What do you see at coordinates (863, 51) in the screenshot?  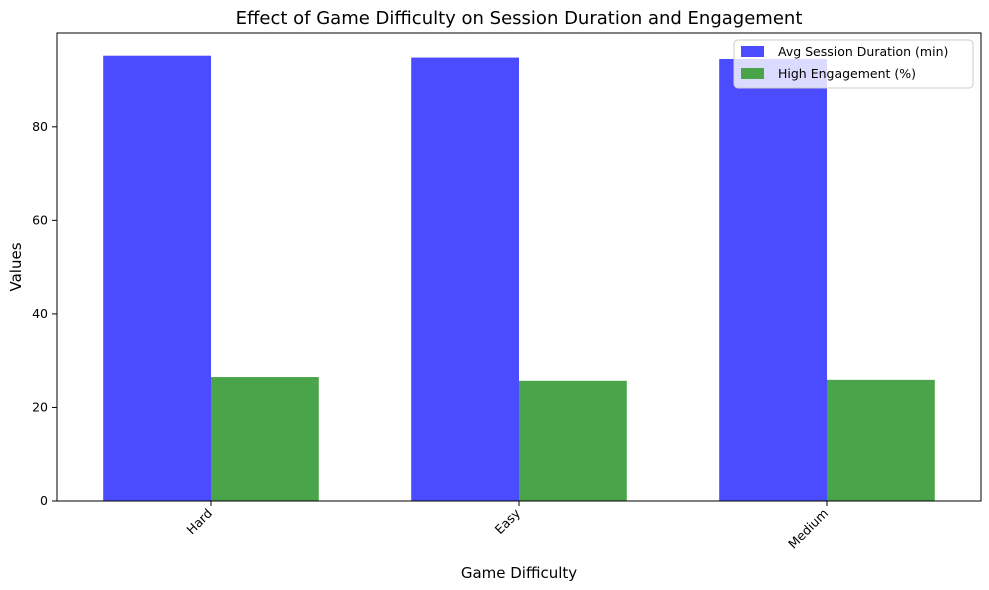 I see `legend-label-avg-session-duration: Avg Session Duration (min)` at bounding box center [863, 51].